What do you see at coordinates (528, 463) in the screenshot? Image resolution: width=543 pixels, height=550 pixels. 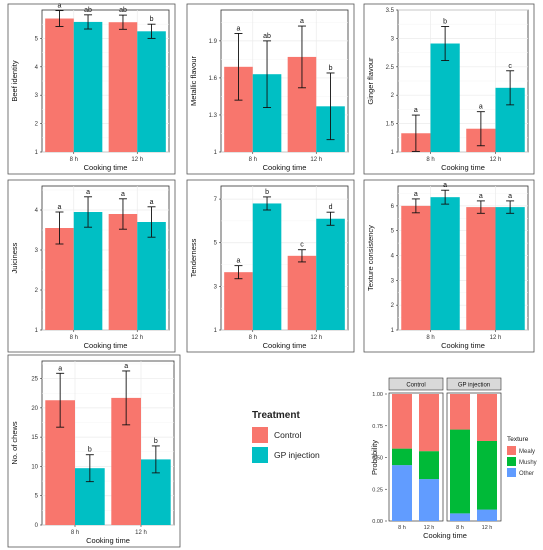 I see `texture-legend-label: Mushy` at bounding box center [528, 463].